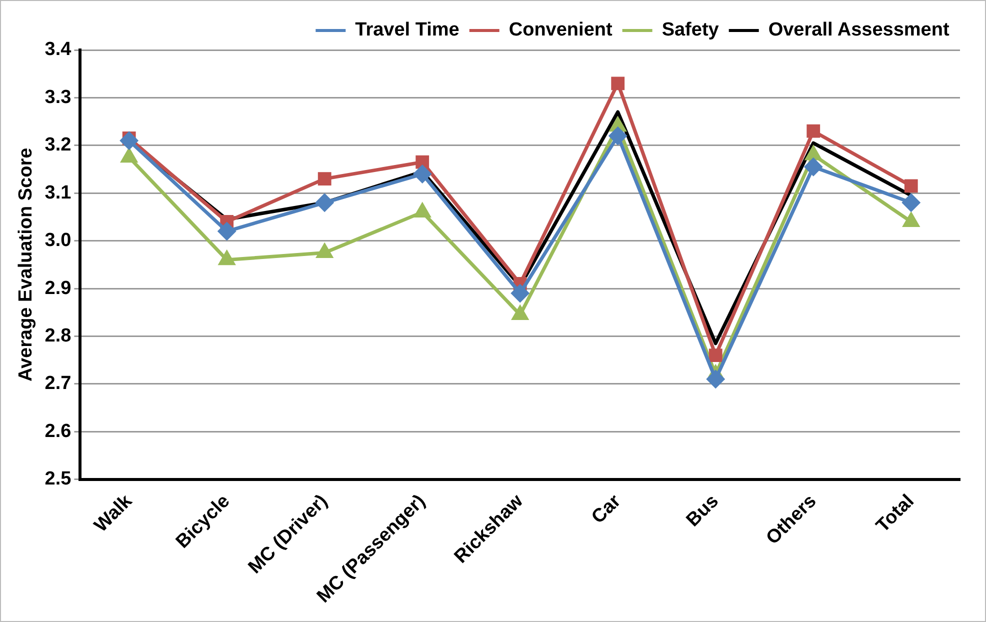 The image size is (986, 622). Describe the element at coordinates (407, 30) in the screenshot. I see `legend-label: Travel Time` at that location.